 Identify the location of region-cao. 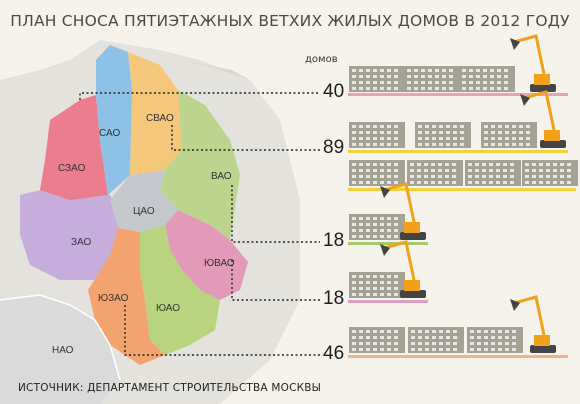
(144, 201).